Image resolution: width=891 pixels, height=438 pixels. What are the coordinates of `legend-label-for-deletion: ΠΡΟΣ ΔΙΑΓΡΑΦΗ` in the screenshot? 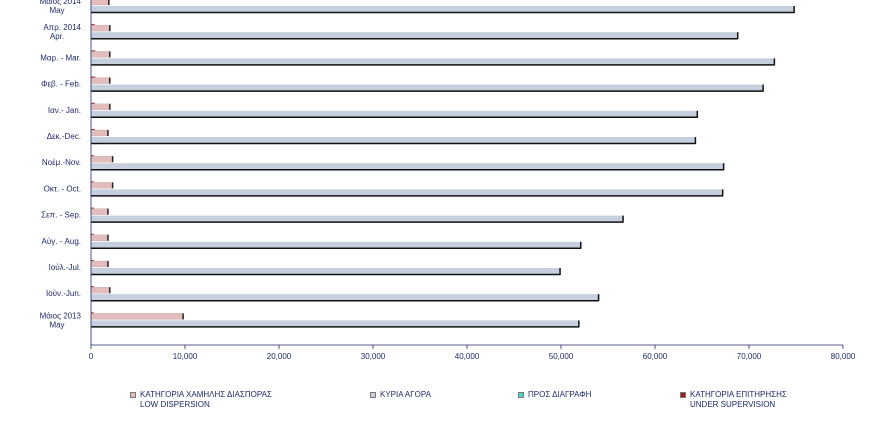 It's located at (559, 395).